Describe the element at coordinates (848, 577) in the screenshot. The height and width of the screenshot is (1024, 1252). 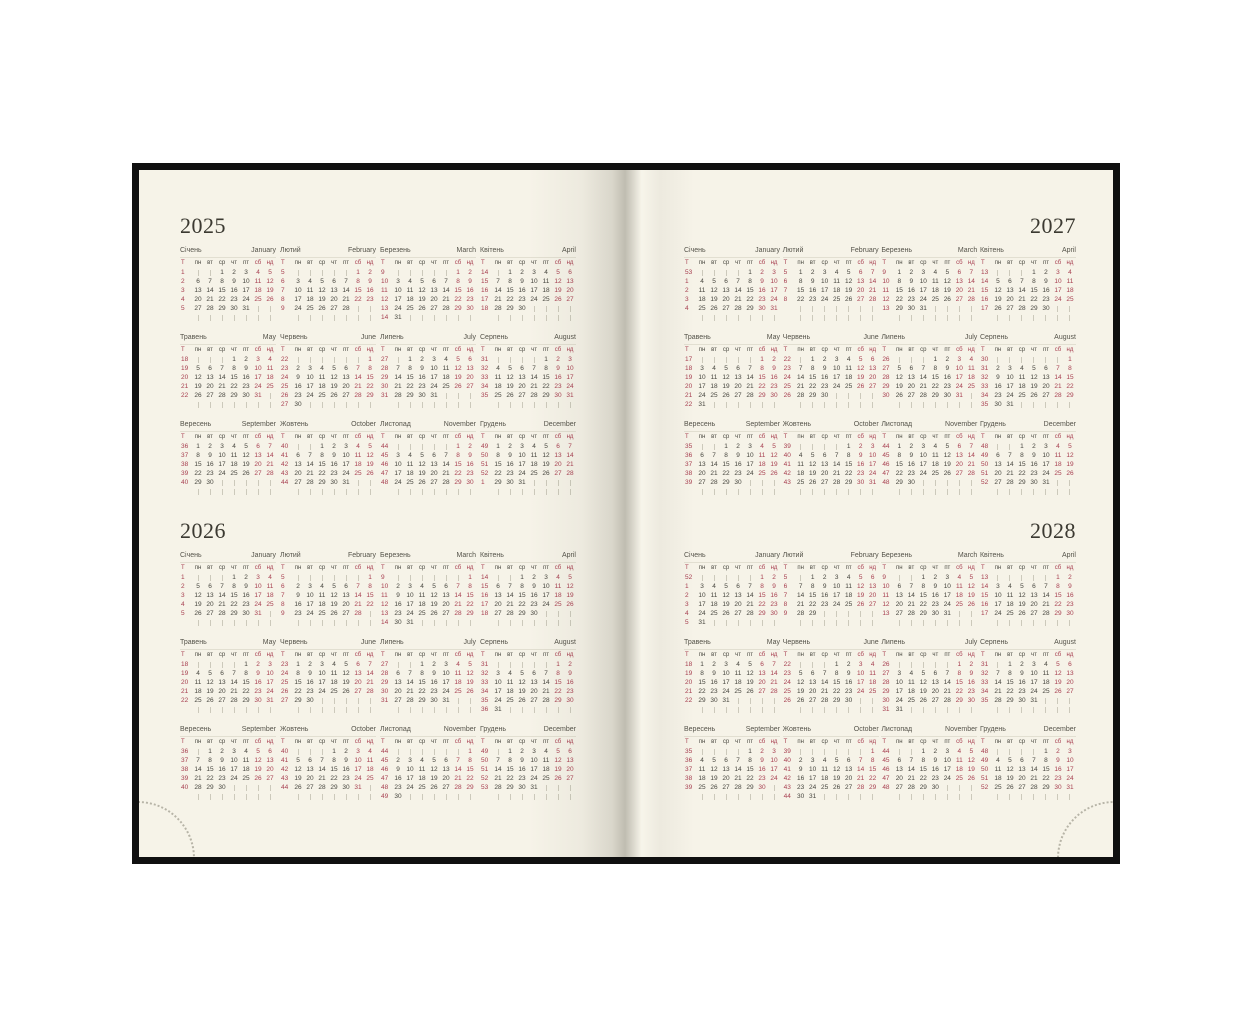
I see `day-cell: 4` at that location.